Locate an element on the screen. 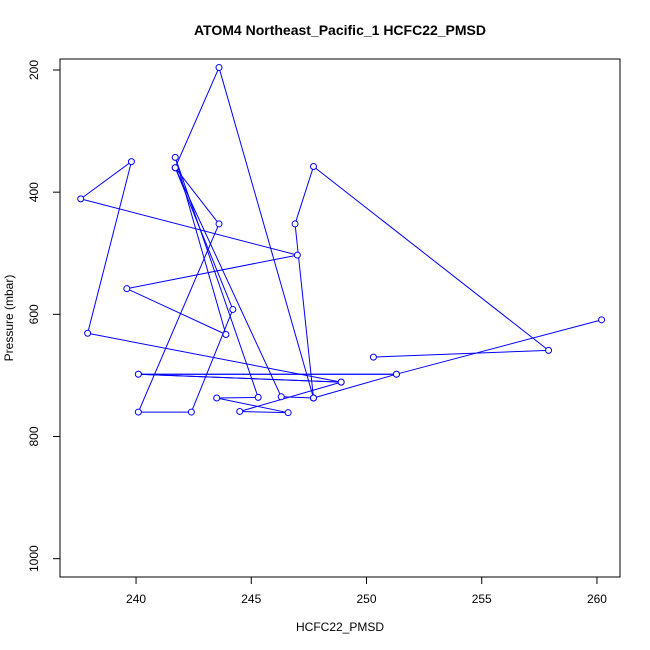  y-axis: 200 400 600 800 1000 is located at coordinates (44, 316).